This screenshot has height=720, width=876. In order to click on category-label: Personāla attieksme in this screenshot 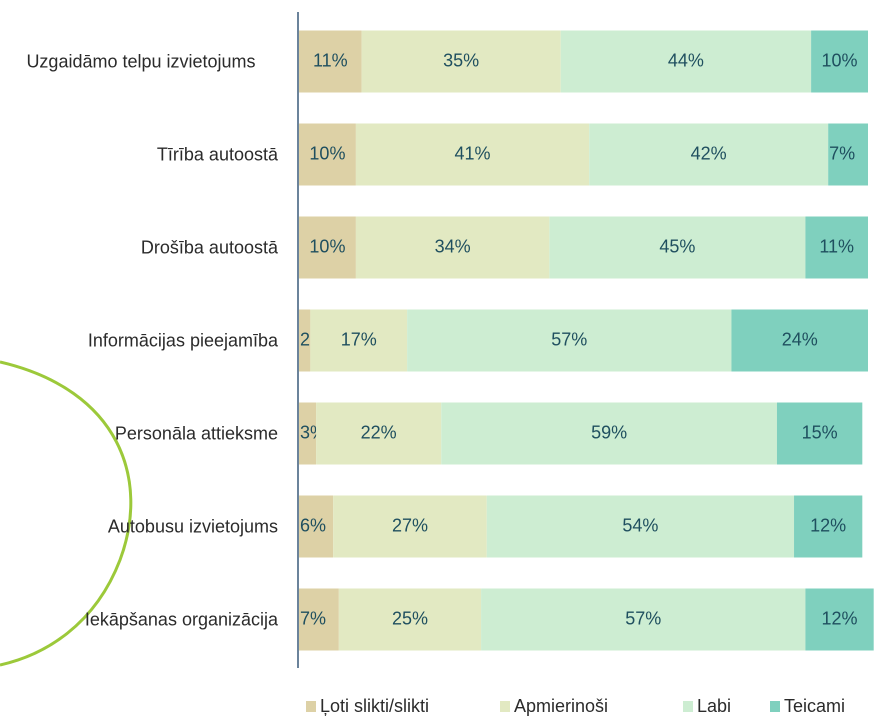, I will do `click(196, 433)`.